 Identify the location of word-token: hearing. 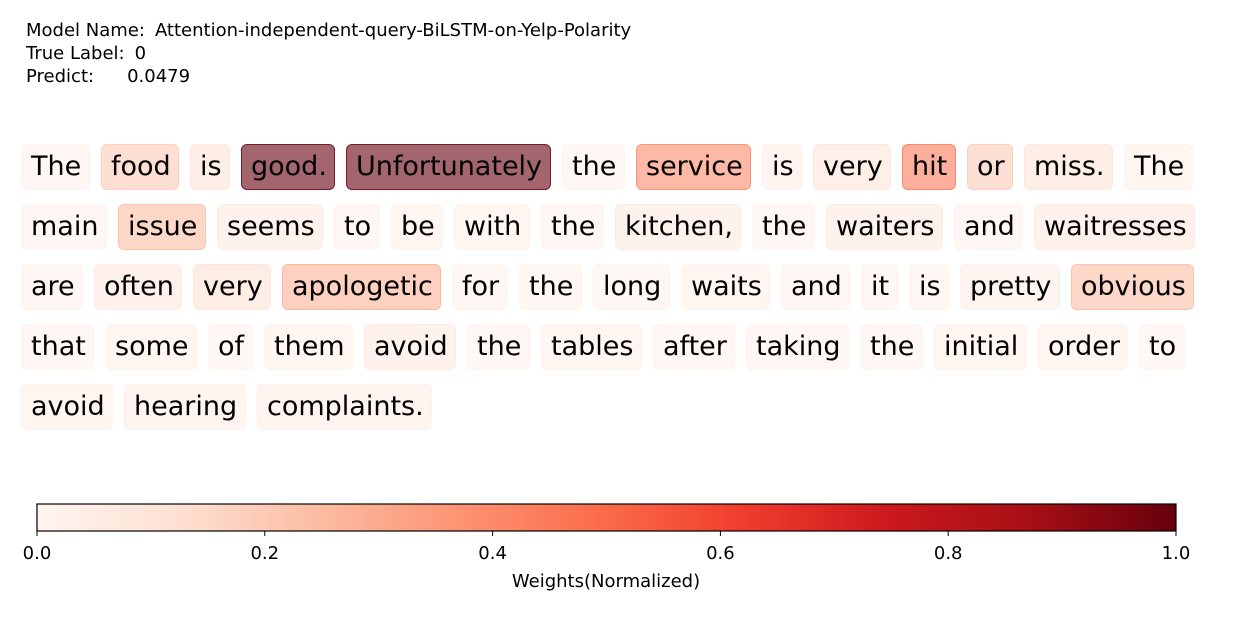
(185, 407).